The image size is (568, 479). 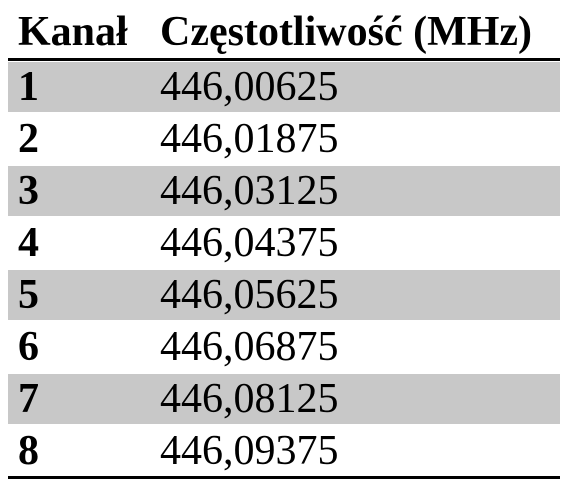 I want to click on header-cell: Kanał, so click(x=73, y=32).